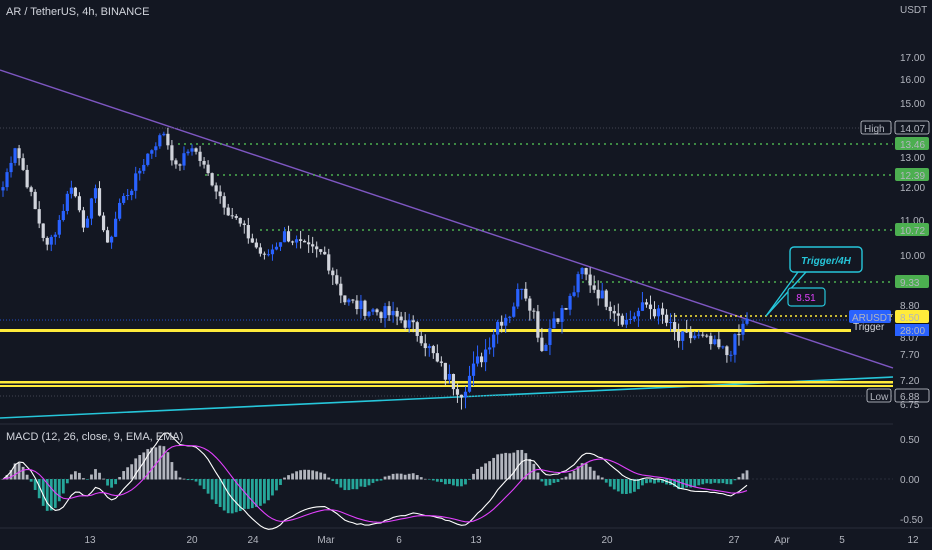 Image resolution: width=932 pixels, height=550 pixels. I want to click on trigger-callout: Trigger/4H, so click(814, 281).